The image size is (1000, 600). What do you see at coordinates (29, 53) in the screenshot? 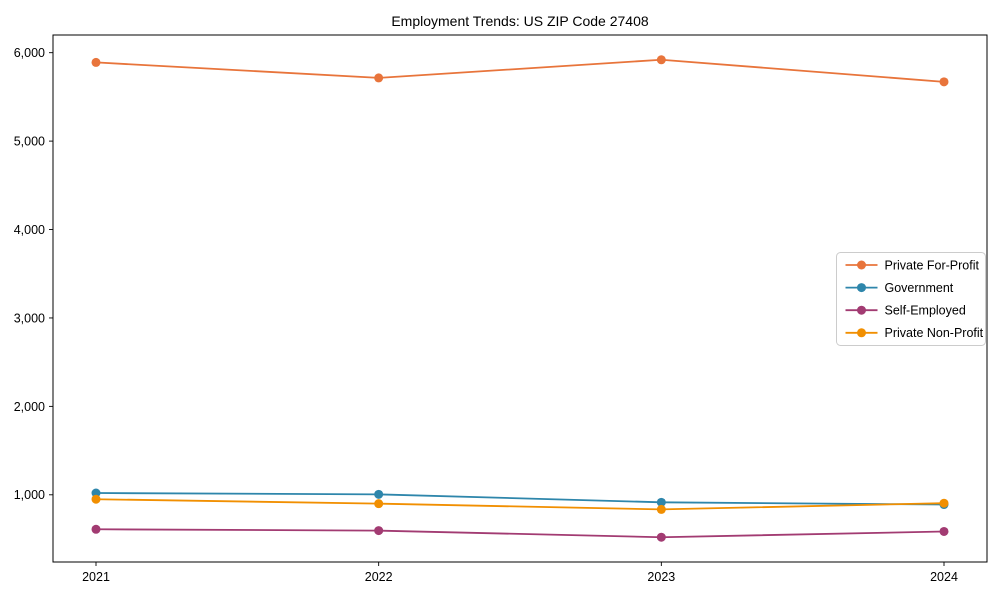
I see `y-tick-label: 6,000` at bounding box center [29, 53].